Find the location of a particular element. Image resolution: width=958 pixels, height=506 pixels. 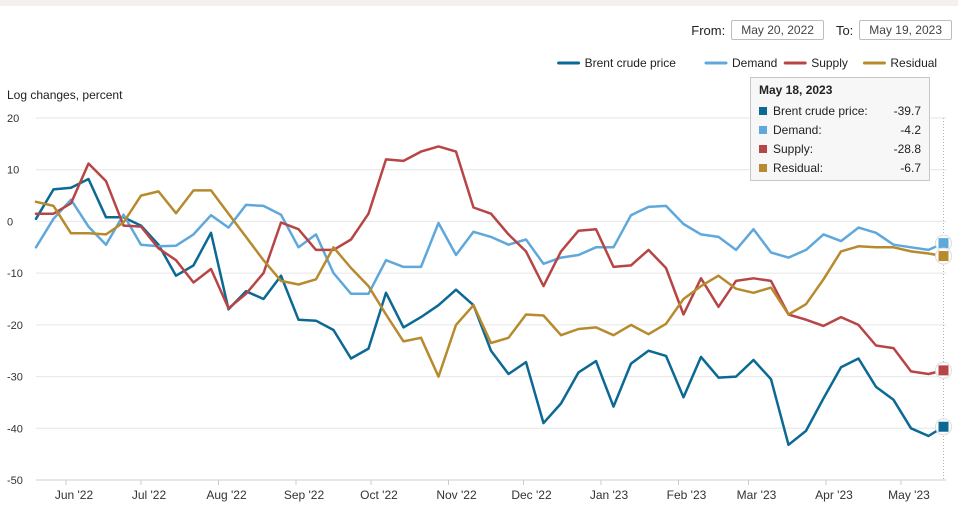

tooltip-value: -6.7 is located at coordinates (910, 167).